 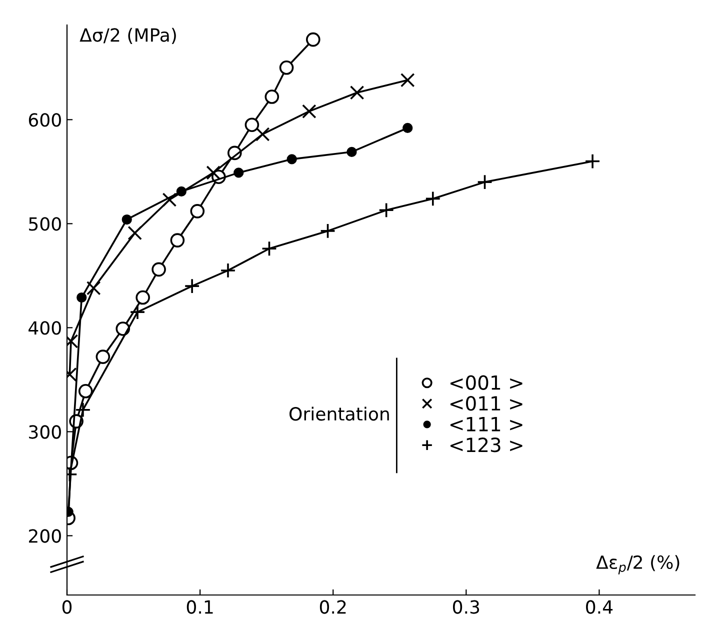 What do you see at coordinates (599, 607) in the screenshot?
I see `x-tick-label: 0.4` at bounding box center [599, 607].